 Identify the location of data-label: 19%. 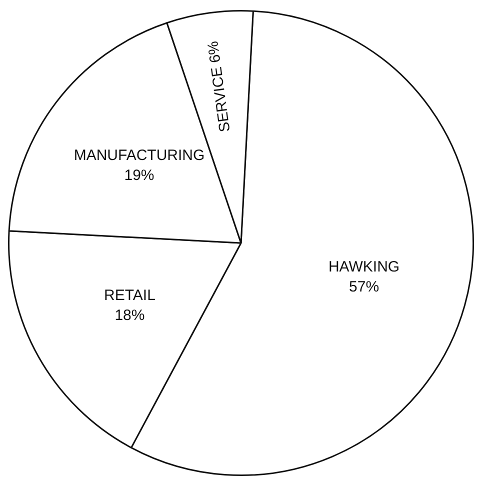
(139, 175).